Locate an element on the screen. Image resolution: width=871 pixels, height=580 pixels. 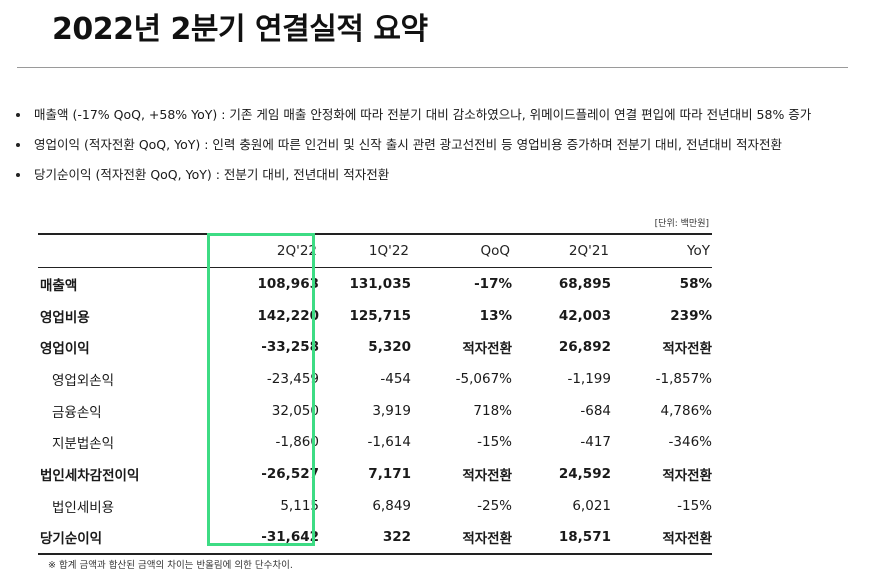
table-cell: -26,527 is located at coordinates (290, 473).